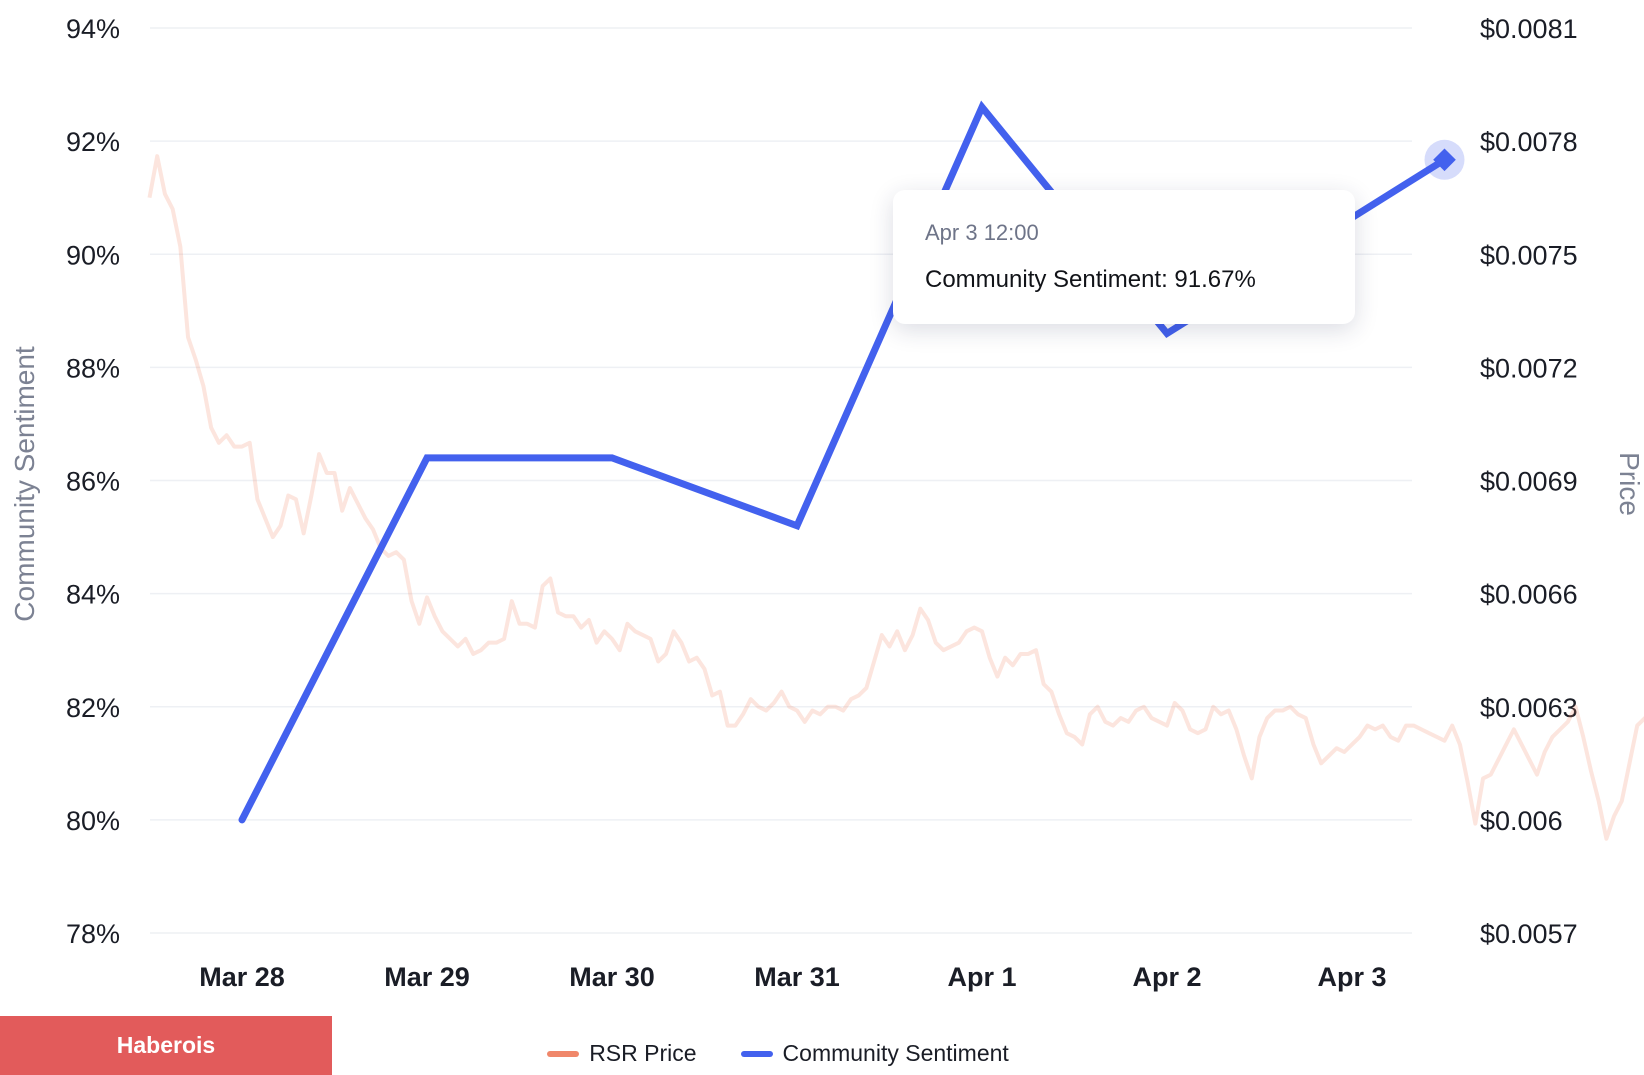 This screenshot has width=1644, height=1075. What do you see at coordinates (981, 977) in the screenshot?
I see `x-tick-label: Apr 1` at bounding box center [981, 977].